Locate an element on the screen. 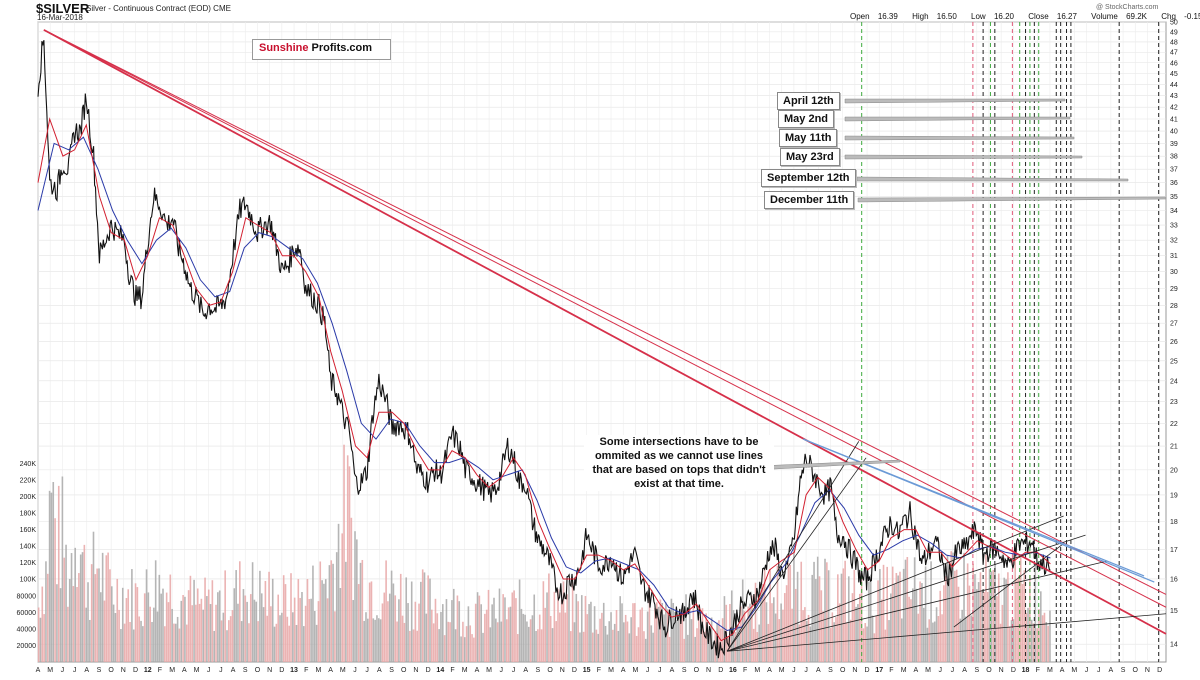 This screenshot has width=1200, height=680. callout-may-11: May 11th is located at coordinates (808, 138).